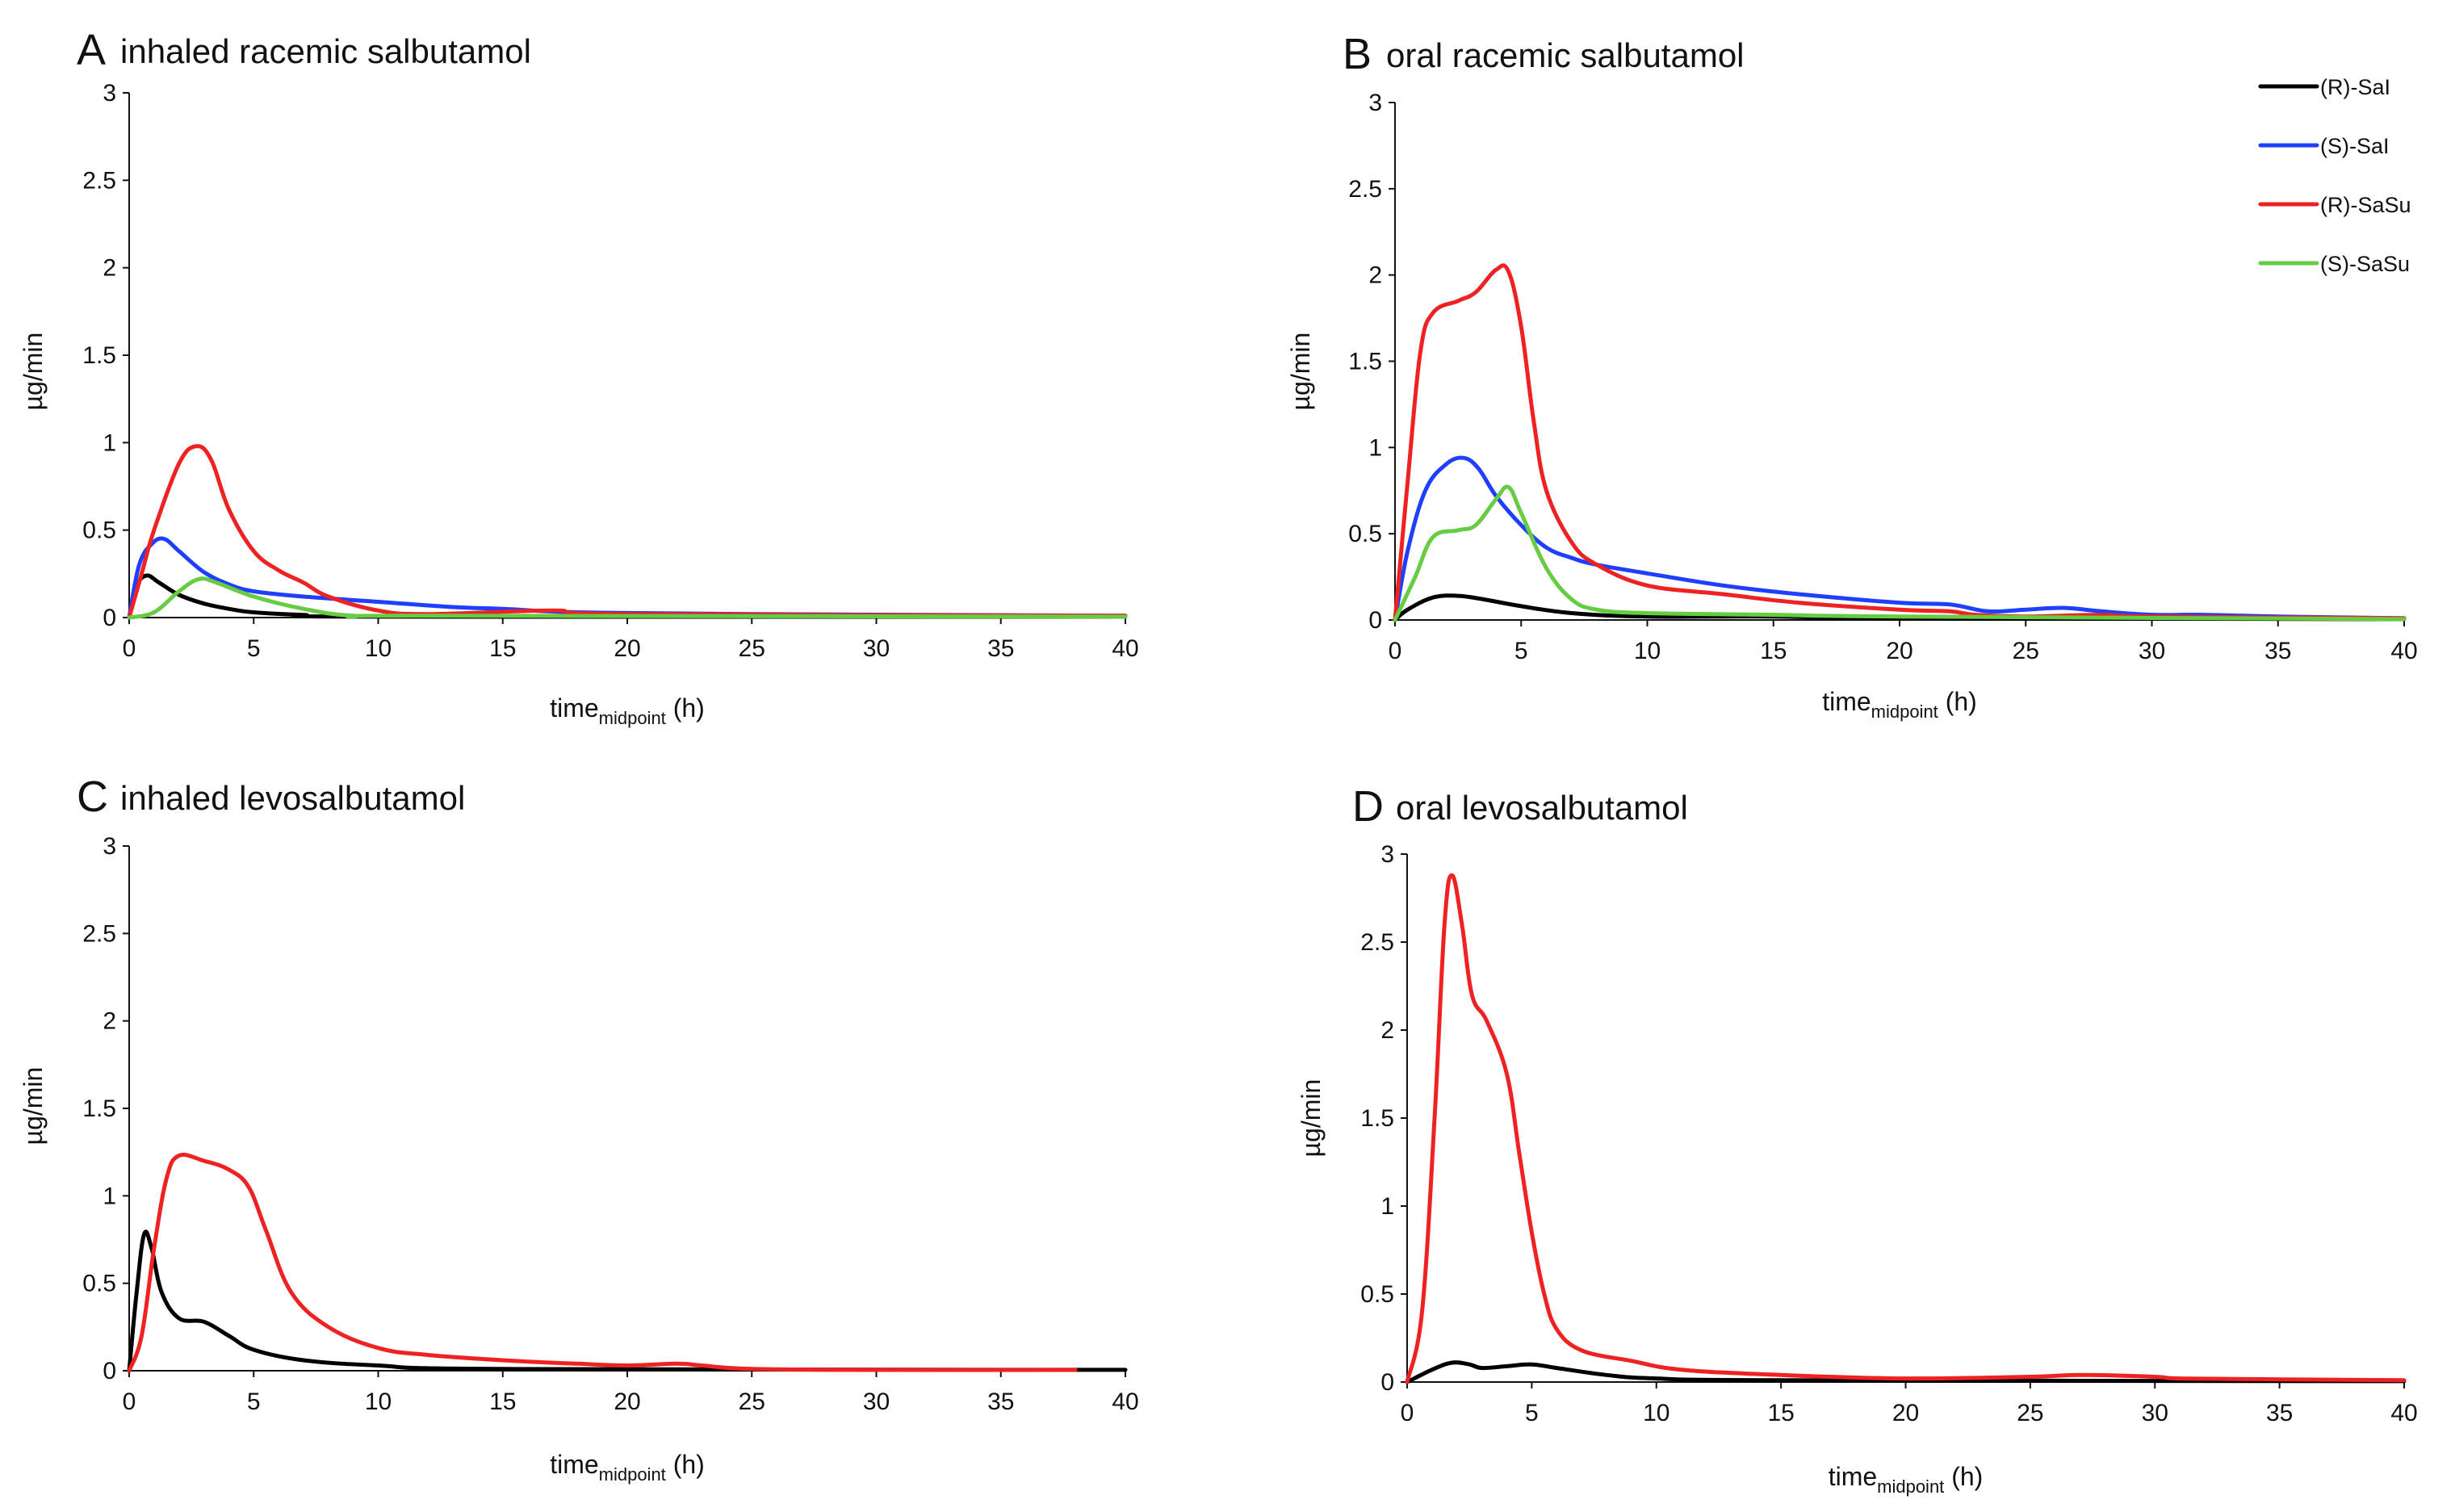  I want to click on legend-label-s-sai: (S)-SaI, so click(2355, 146).